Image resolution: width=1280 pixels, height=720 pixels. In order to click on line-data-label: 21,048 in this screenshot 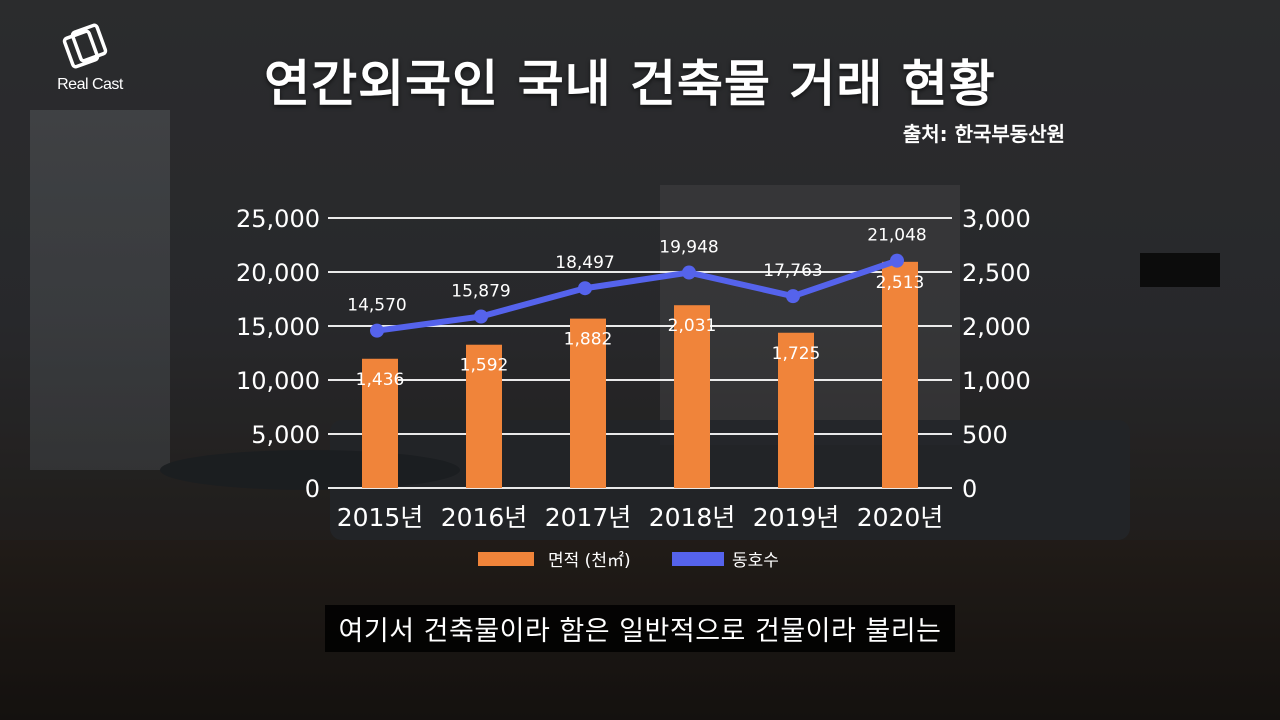, I will do `click(896, 236)`.